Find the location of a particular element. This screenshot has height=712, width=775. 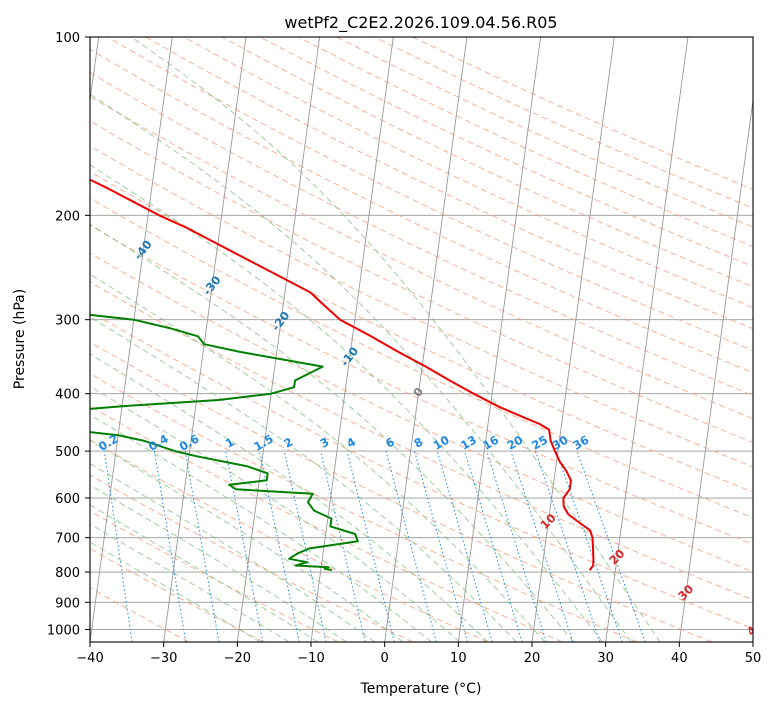

x-tick-label: 10 is located at coordinates (458, 658).